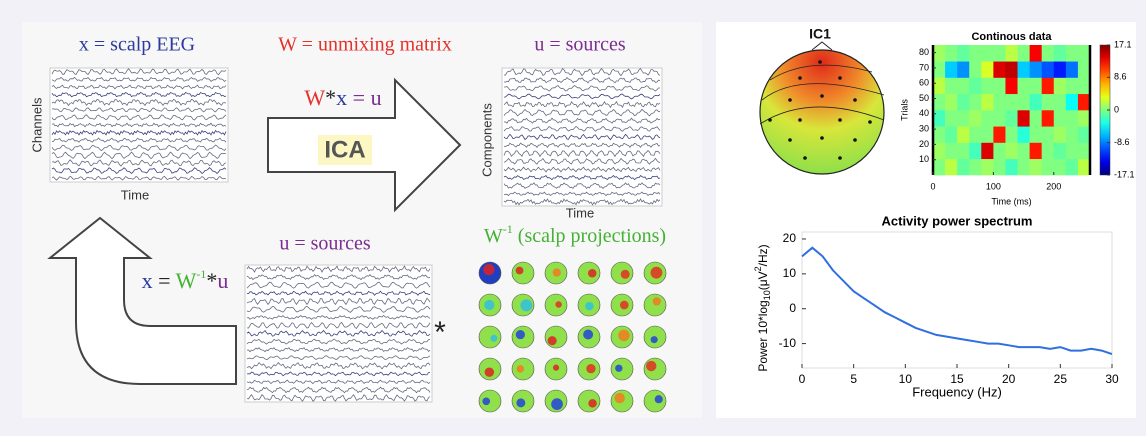 The height and width of the screenshot is (436, 1146). What do you see at coordinates (1123, 44) in the screenshot?
I see `colorbar-label: 17.1` at bounding box center [1123, 44].